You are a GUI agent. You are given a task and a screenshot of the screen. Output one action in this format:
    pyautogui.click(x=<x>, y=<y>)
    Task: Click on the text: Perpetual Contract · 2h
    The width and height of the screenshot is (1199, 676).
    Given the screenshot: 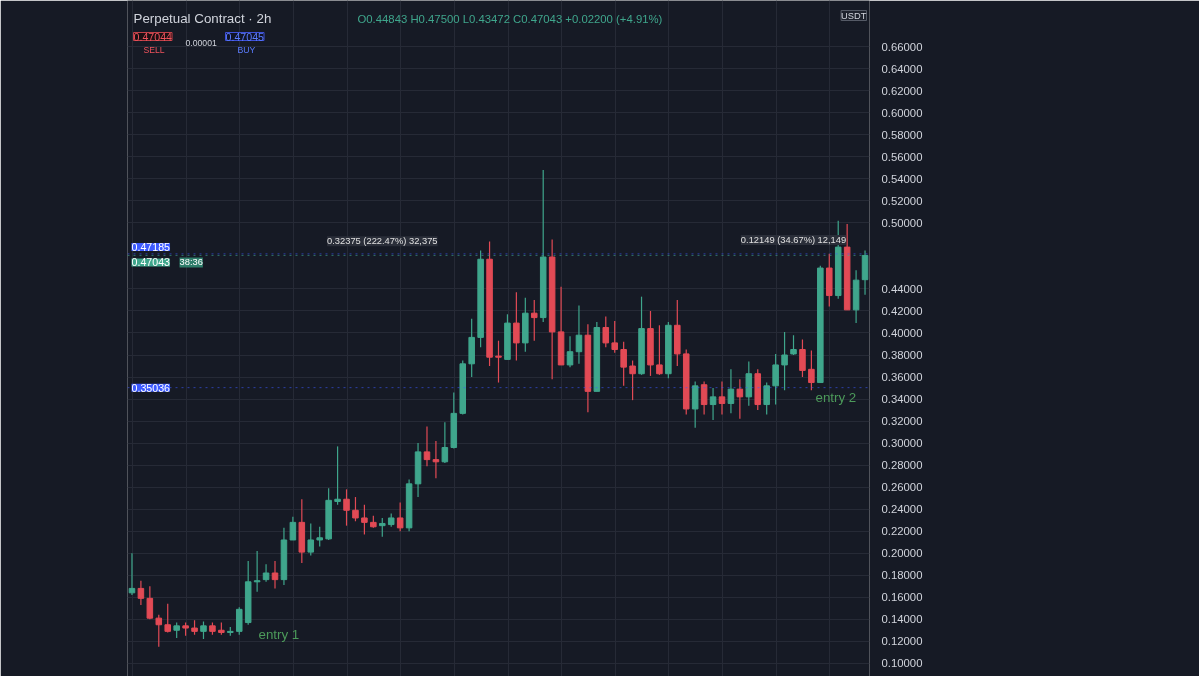 What is the action you would take?
    pyautogui.click(x=202, y=18)
    